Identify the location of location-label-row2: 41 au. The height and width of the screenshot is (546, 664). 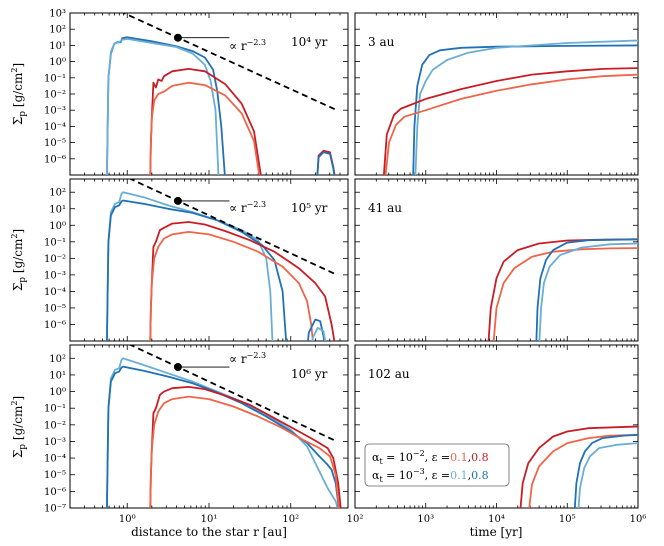
(385, 208).